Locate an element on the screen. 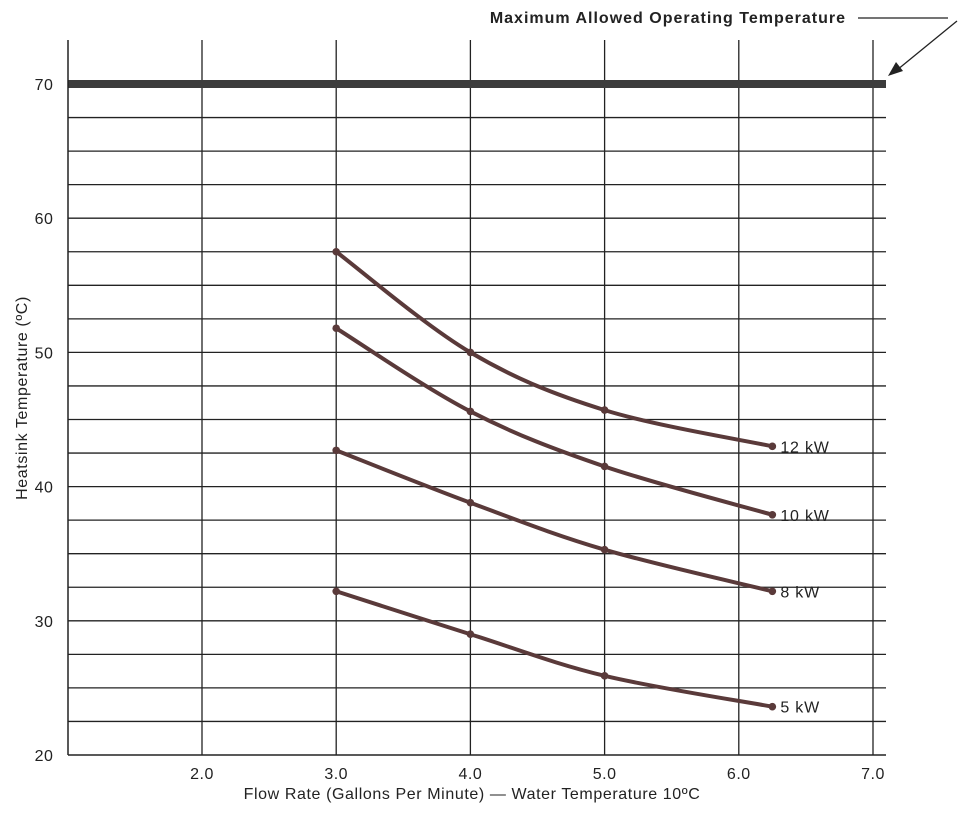  x-tick-label: 6.0 is located at coordinates (739, 774).